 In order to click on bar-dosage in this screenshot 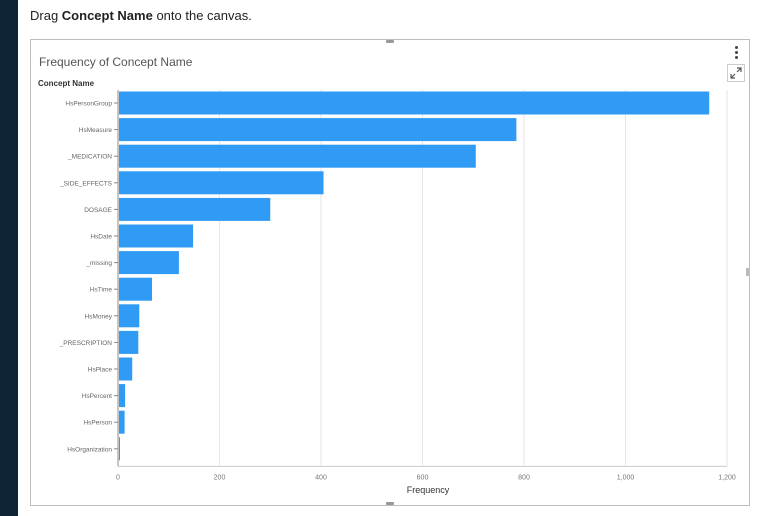, I will do `click(195, 209)`.